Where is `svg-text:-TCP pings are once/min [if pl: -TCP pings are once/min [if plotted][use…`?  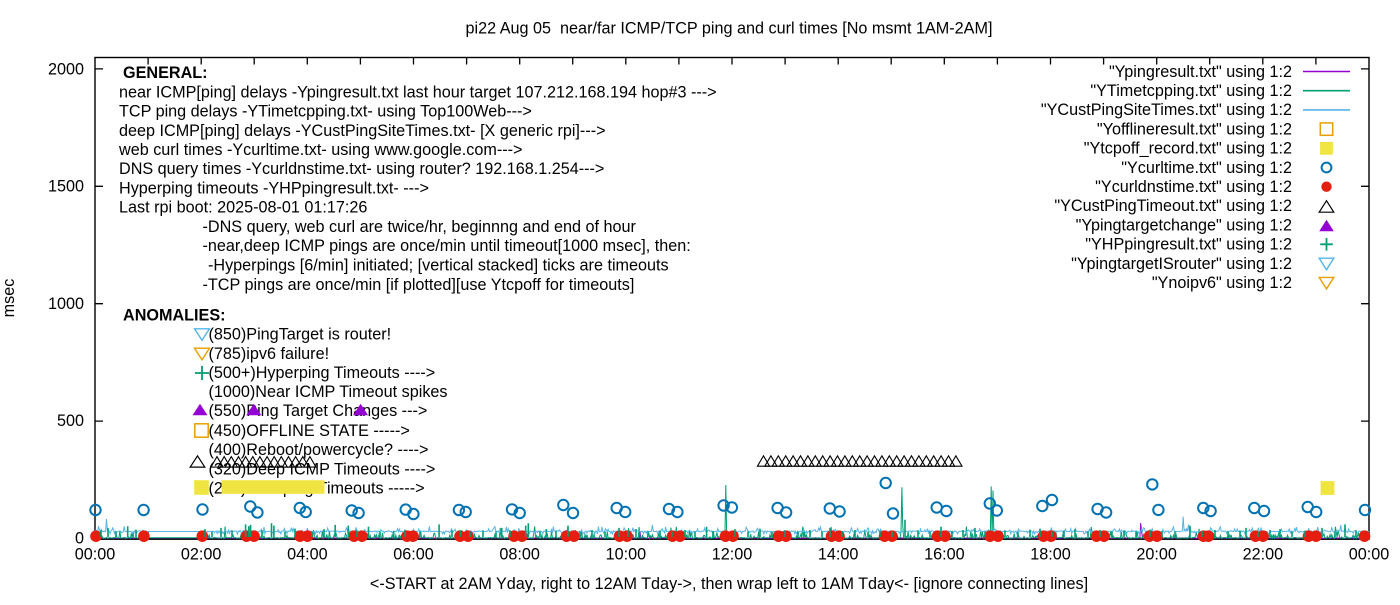 svg-text:-TCP pings are once/min [if pl: -TCP pings are once/min [if plotted][use… is located at coordinates (419, 285).